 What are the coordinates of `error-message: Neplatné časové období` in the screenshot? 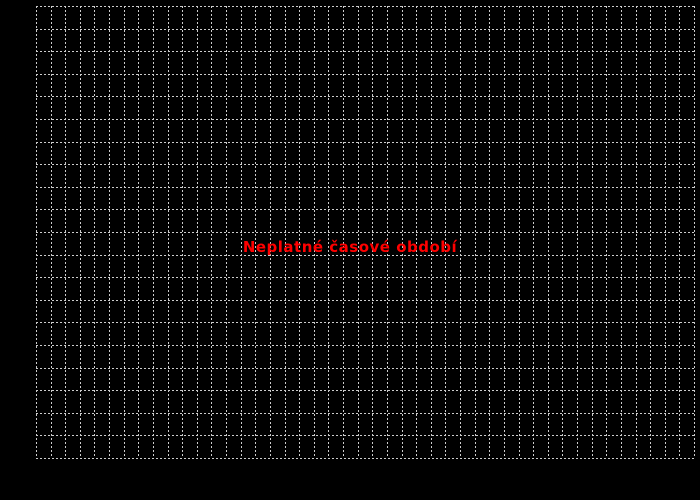 It's located at (350, 247).